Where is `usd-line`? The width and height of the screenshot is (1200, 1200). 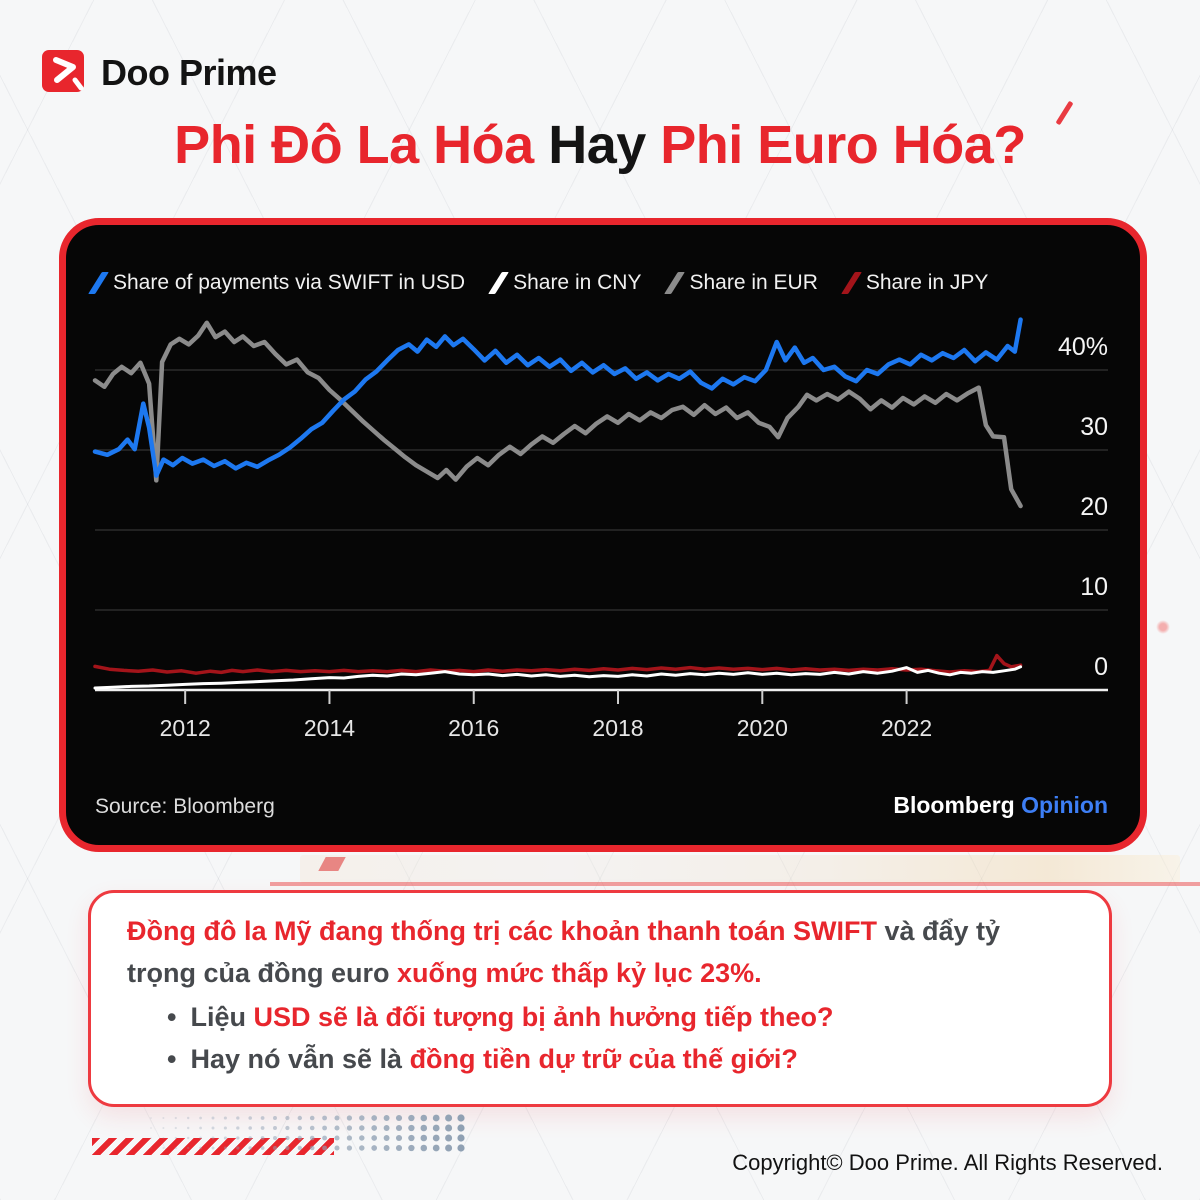 usd-line is located at coordinates (557, 397).